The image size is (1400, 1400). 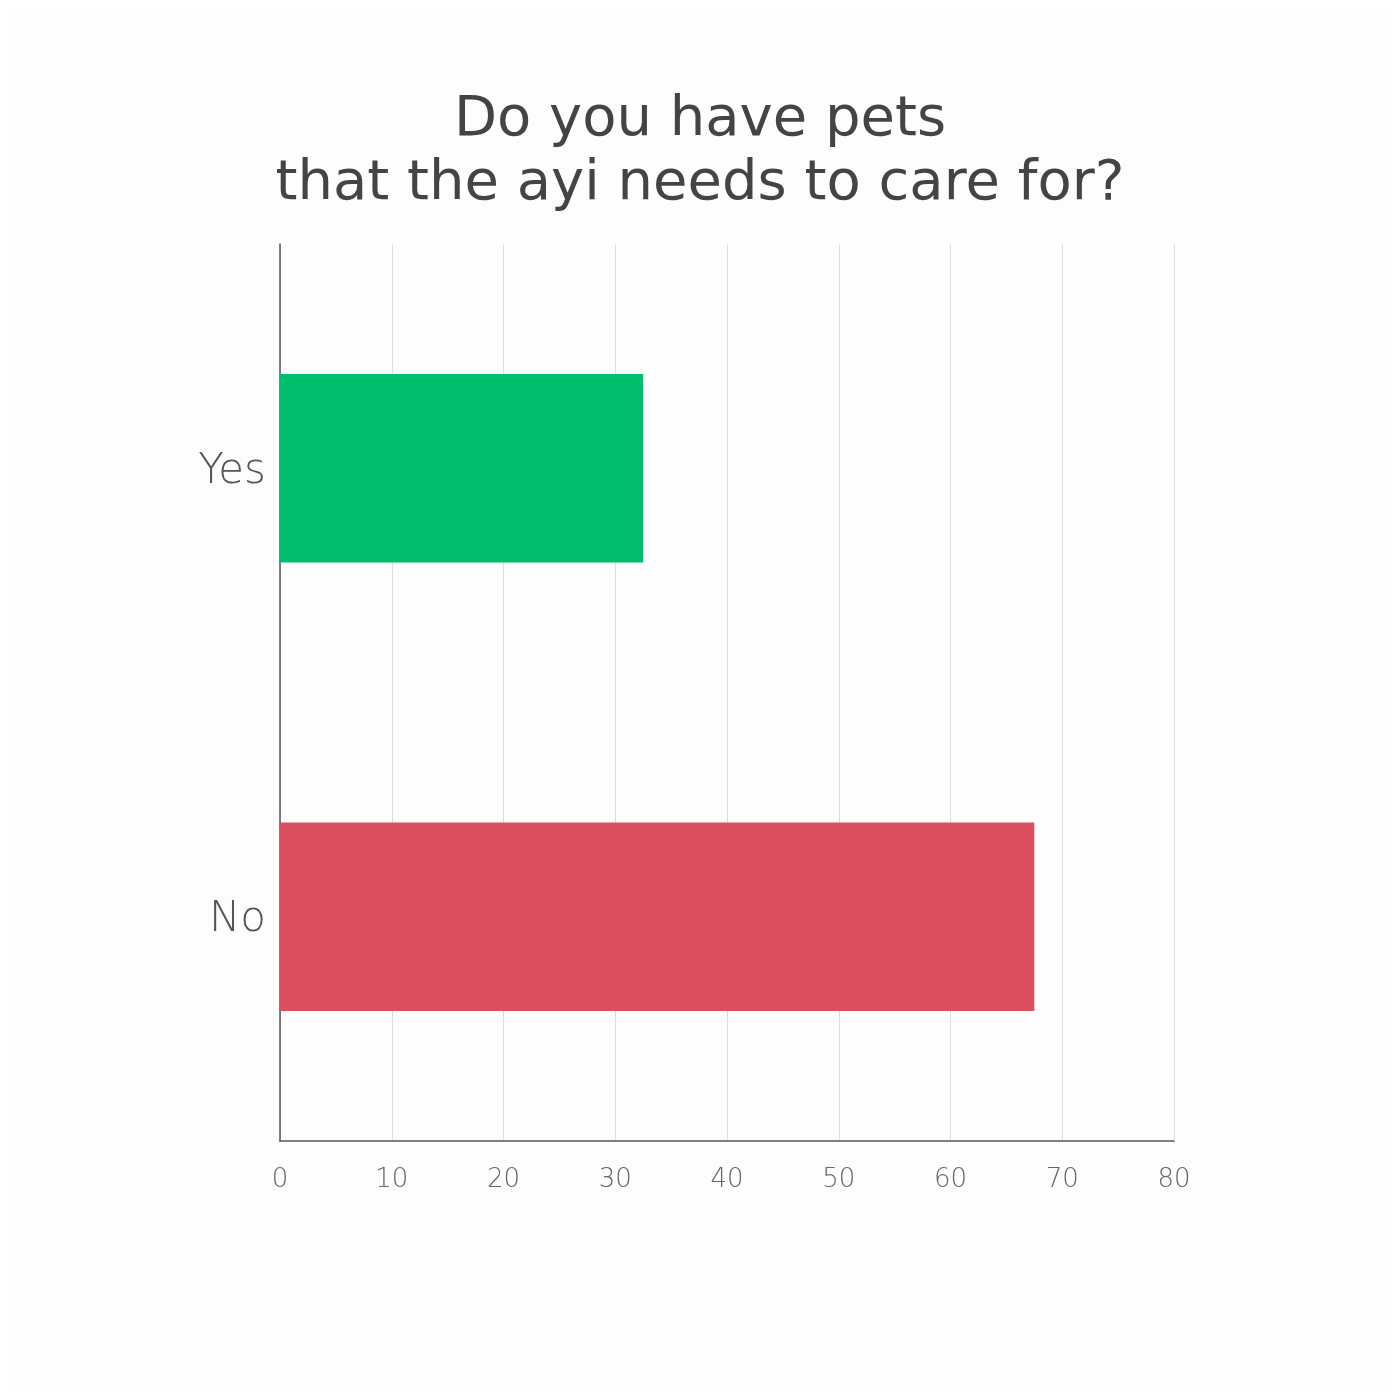 What do you see at coordinates (1062, 1178) in the screenshot?
I see `x-tick-label: 70` at bounding box center [1062, 1178].